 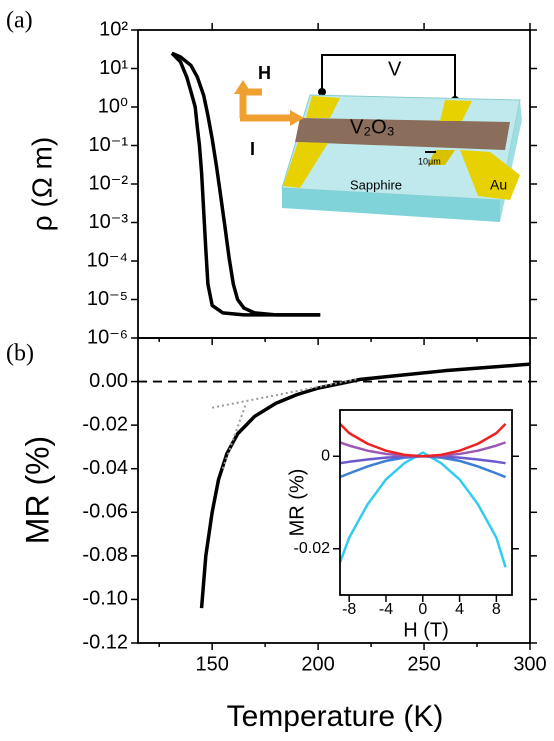 I want to click on panel-label: (b), so click(x=20, y=354).